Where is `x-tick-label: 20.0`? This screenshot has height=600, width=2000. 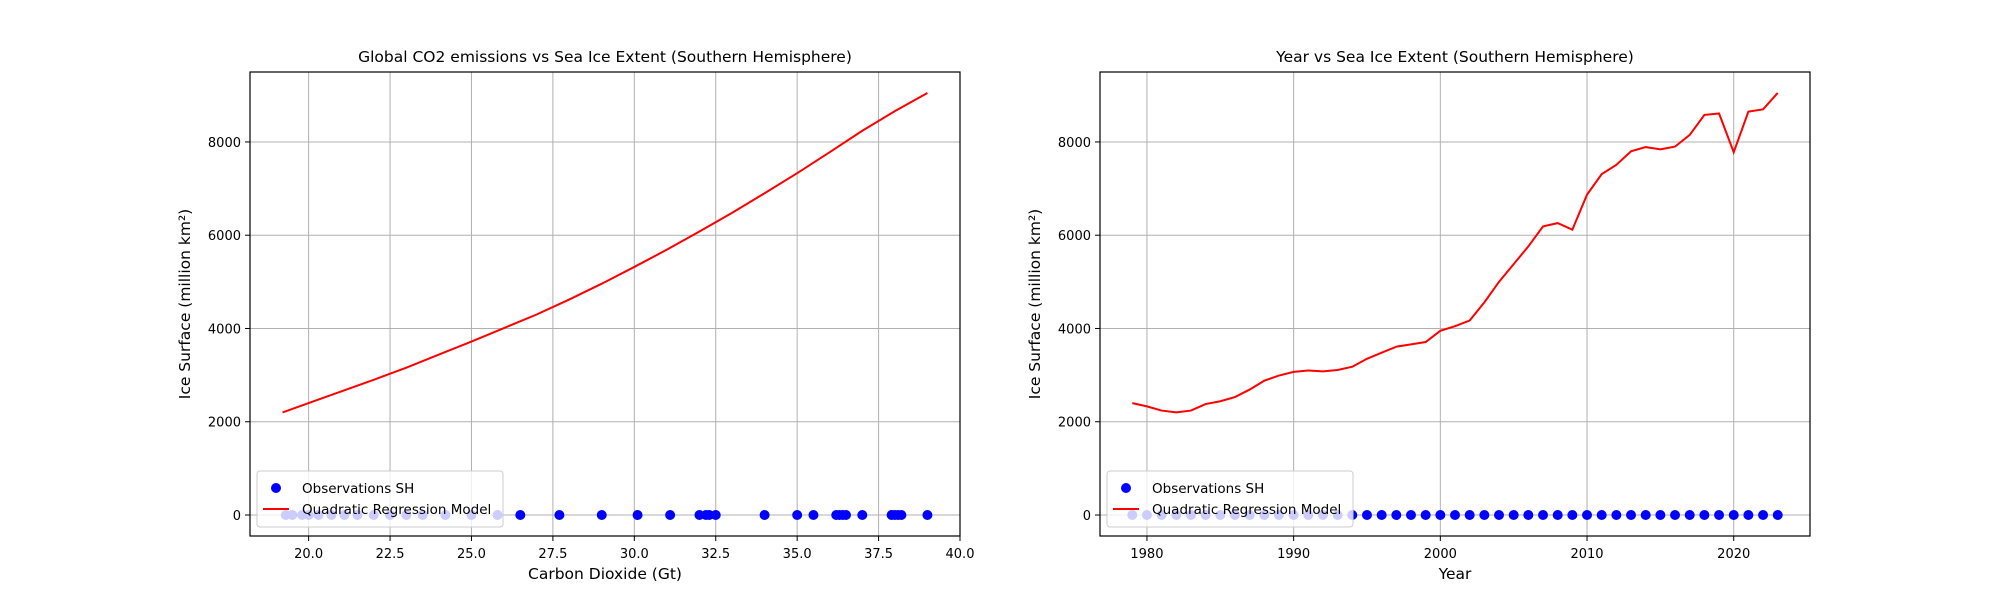
x-tick-label: 20.0 is located at coordinates (308, 554).